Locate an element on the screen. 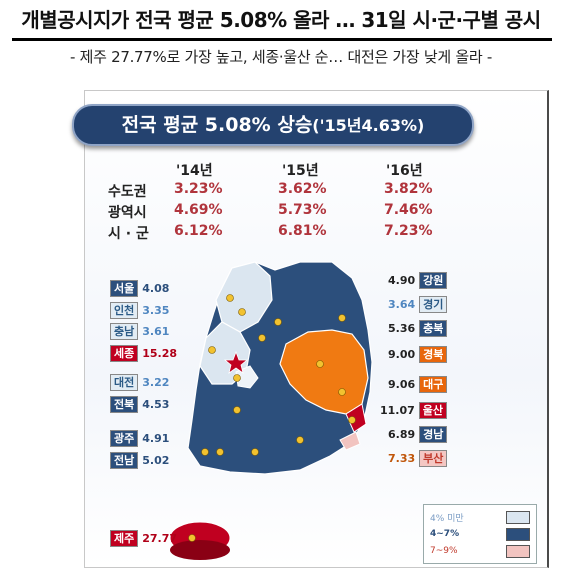 The height and width of the screenshot is (568, 562). region-label-gangwon: 4.90 강원 is located at coordinates (416, 280).